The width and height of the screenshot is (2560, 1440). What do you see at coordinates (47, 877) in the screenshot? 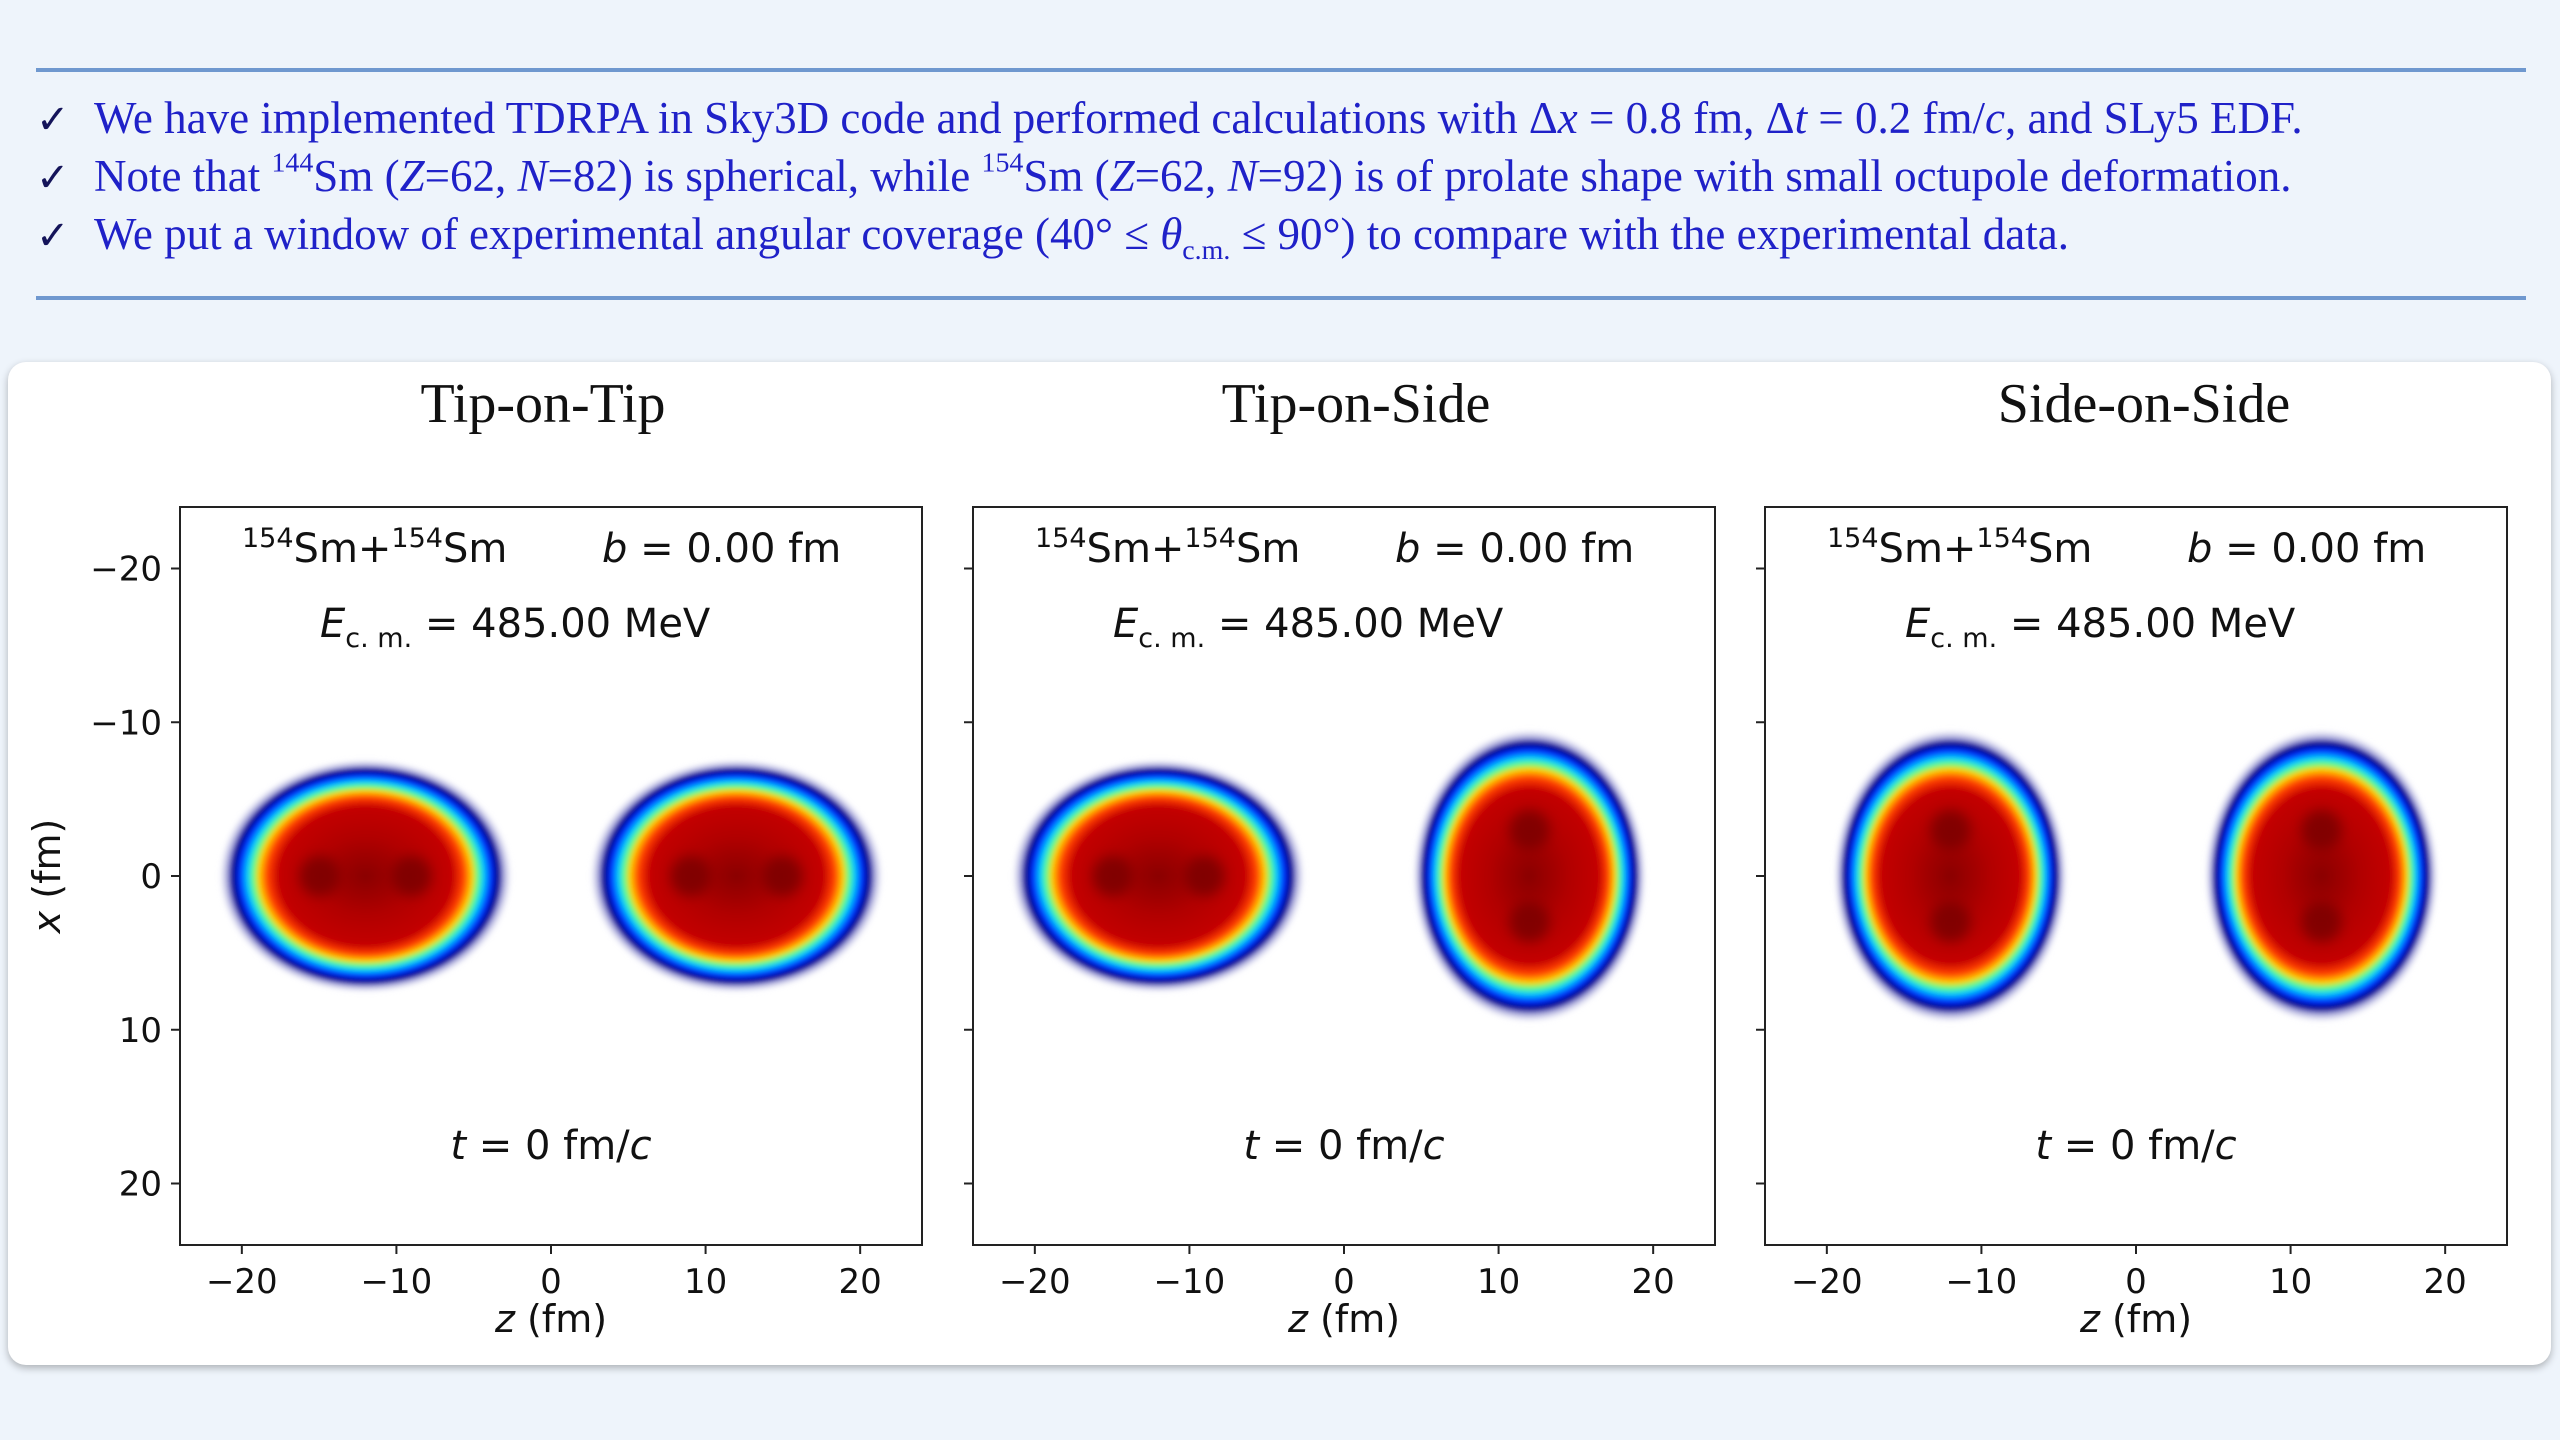
I see `y-axis-label: x (fm)` at bounding box center [47, 877].